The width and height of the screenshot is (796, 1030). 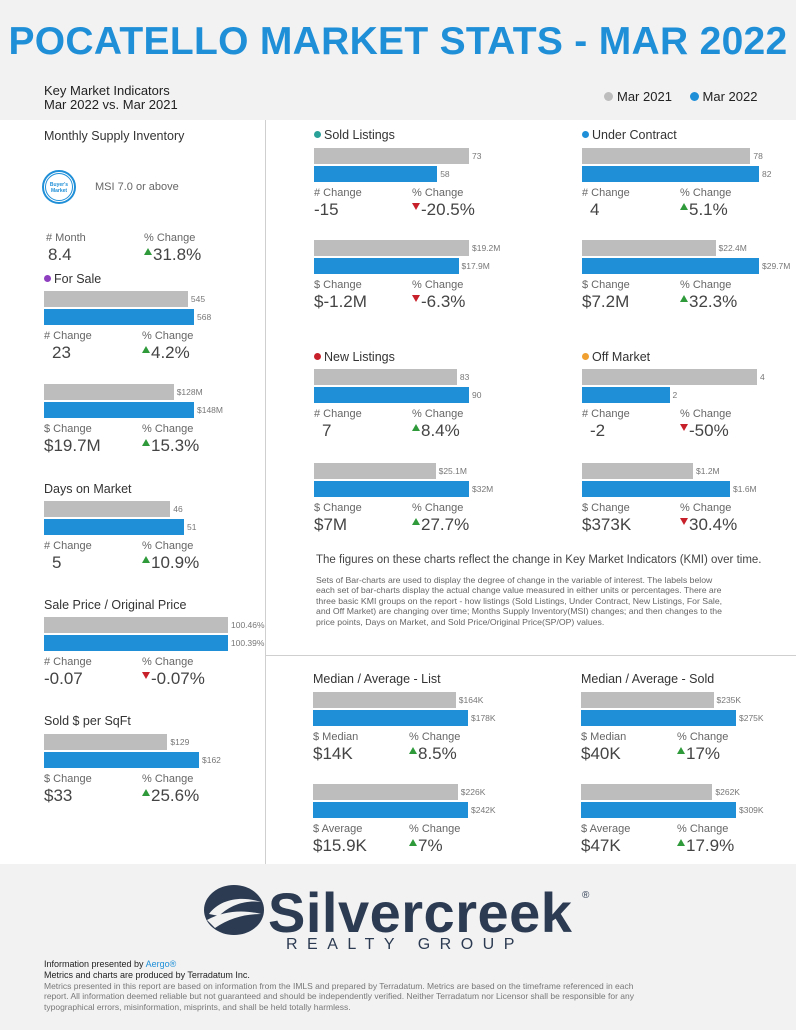 What do you see at coordinates (377, 679) in the screenshot?
I see `list-title: Median / Average - List` at bounding box center [377, 679].